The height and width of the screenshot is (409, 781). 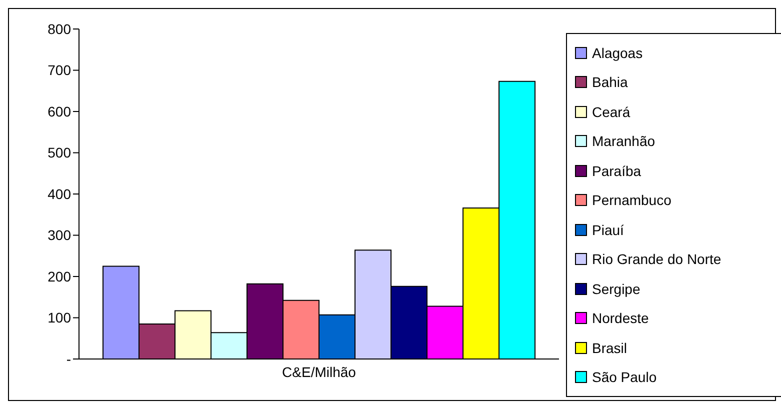 What do you see at coordinates (60, 70) in the screenshot?
I see `y-tick-label: 700` at bounding box center [60, 70].